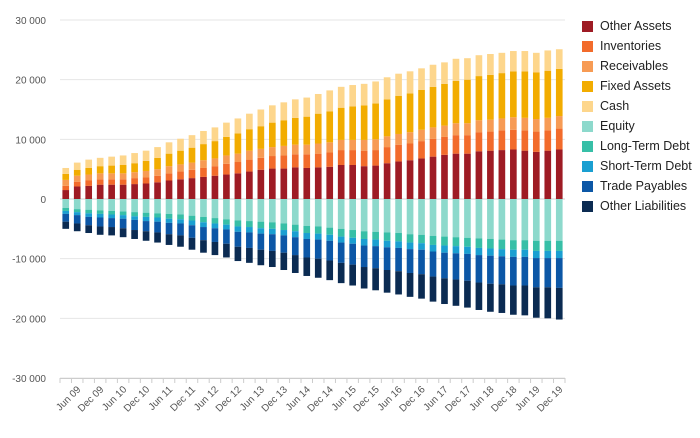 This screenshot has width=700, height=438. What do you see at coordinates (637, 26) in the screenshot?
I see `legend-item: Other Assets` at bounding box center [637, 26].